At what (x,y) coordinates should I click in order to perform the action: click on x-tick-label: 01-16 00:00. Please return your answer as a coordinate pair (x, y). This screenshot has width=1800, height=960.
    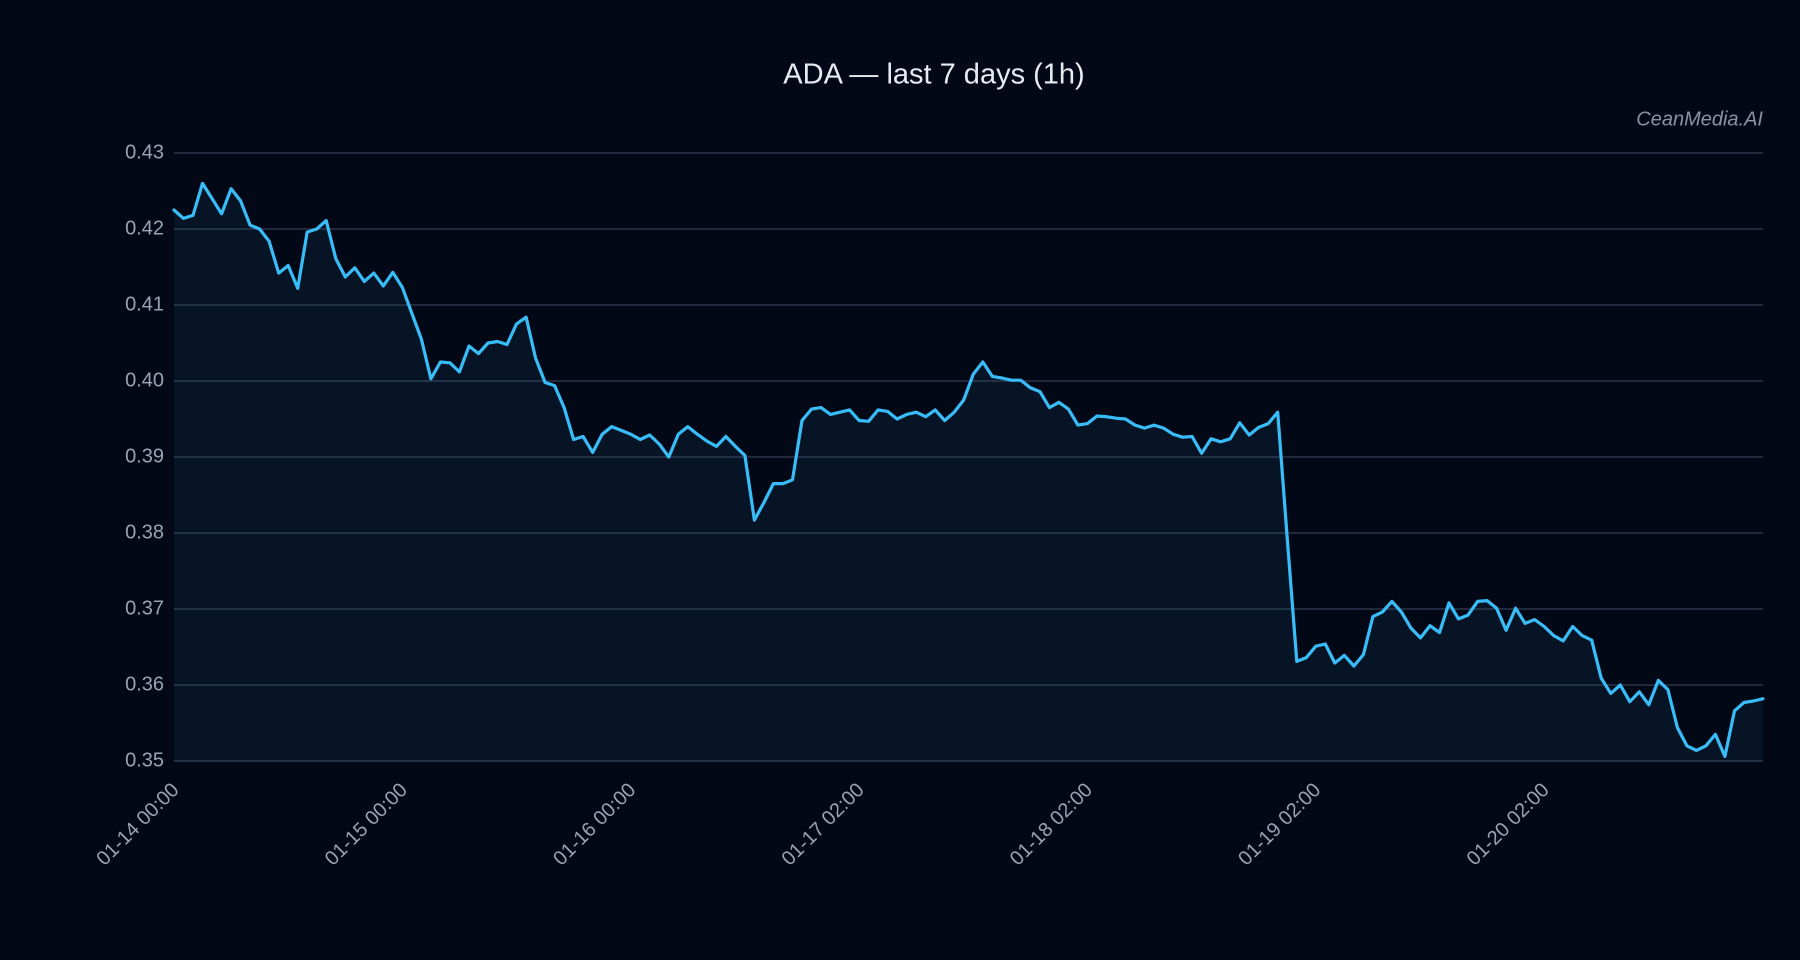
    Looking at the image, I should click on (594, 824).